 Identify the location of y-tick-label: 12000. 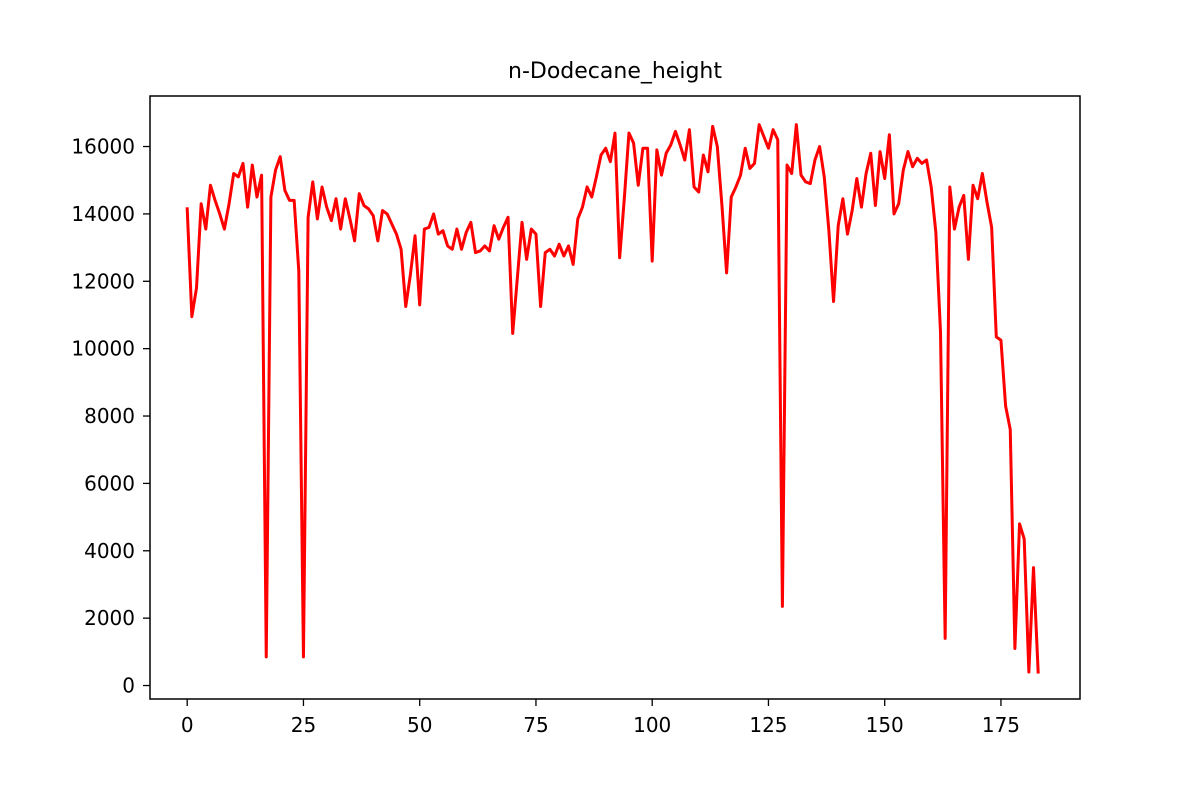
(103, 281).